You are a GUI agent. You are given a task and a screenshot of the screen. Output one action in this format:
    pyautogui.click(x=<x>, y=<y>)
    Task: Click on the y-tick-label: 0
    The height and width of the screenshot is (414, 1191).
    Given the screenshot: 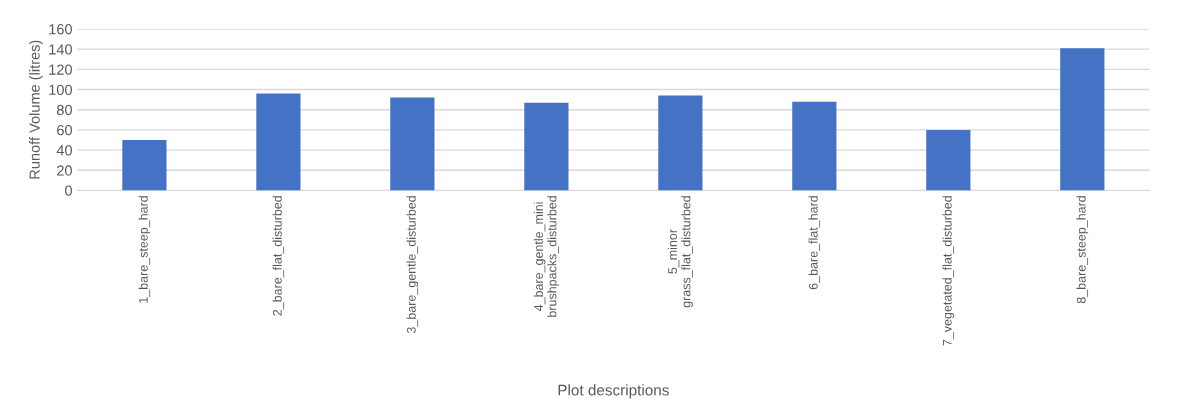 What is the action you would take?
    pyautogui.click(x=68, y=190)
    